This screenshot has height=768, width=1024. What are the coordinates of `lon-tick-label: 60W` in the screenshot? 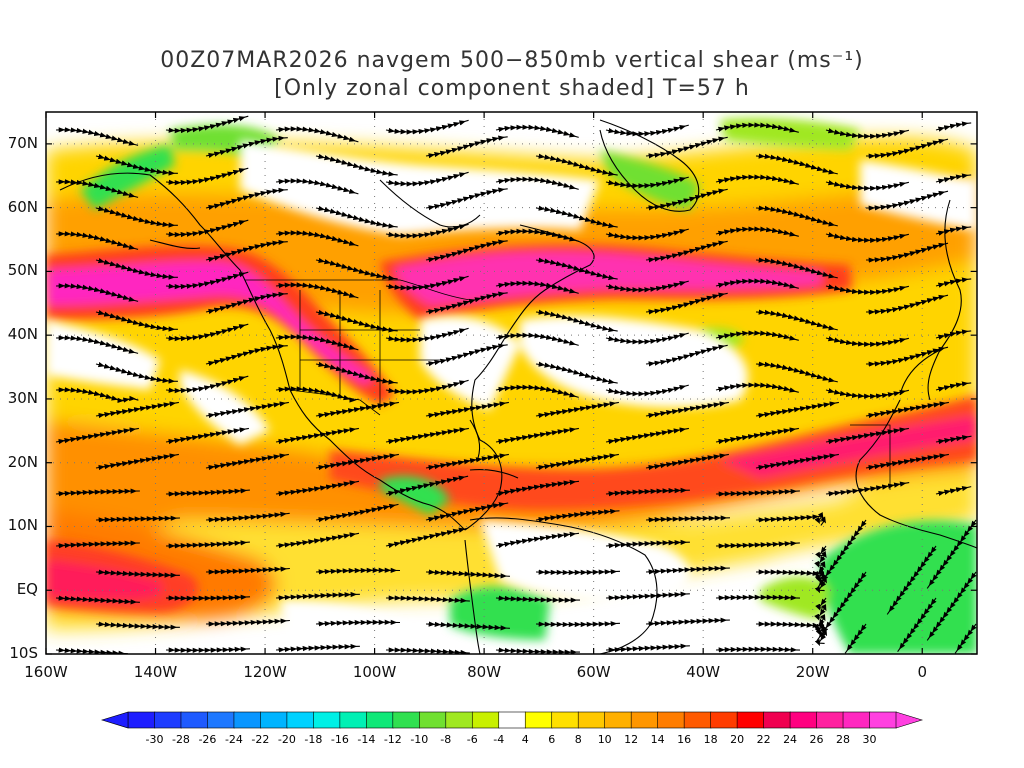 It's located at (593, 672).